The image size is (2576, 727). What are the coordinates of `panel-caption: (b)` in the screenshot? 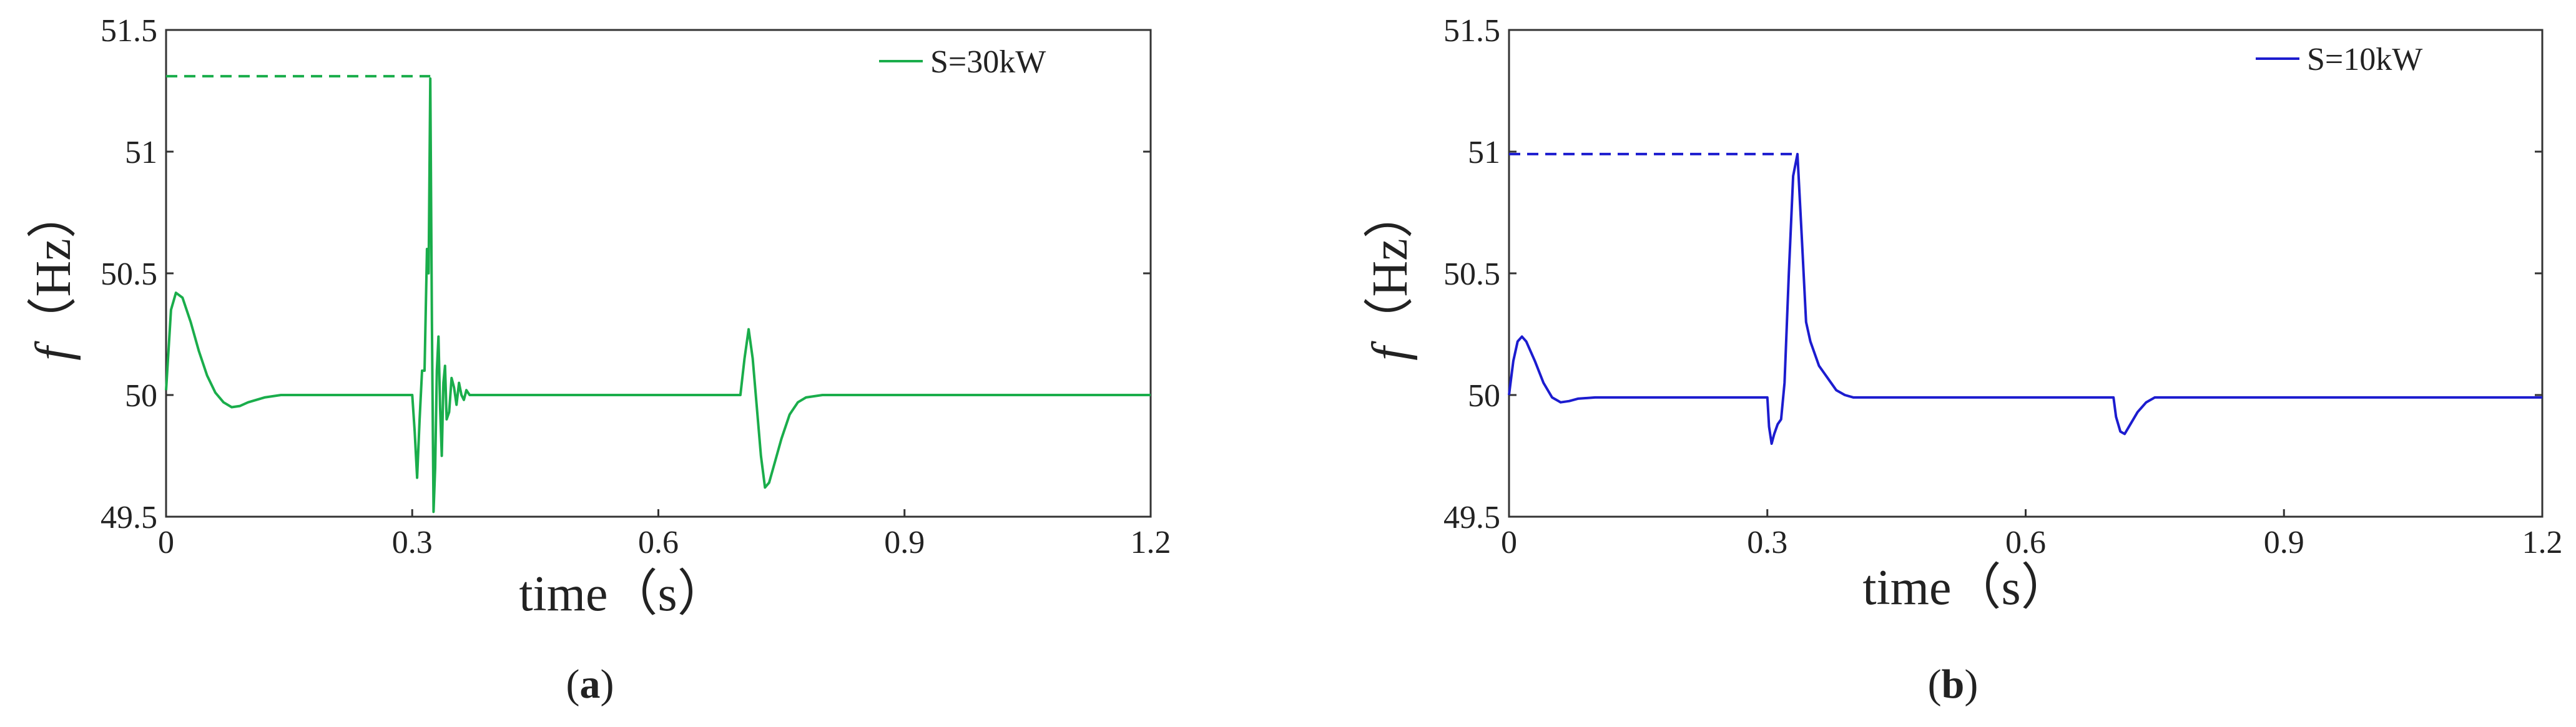 It's located at (1953, 684).